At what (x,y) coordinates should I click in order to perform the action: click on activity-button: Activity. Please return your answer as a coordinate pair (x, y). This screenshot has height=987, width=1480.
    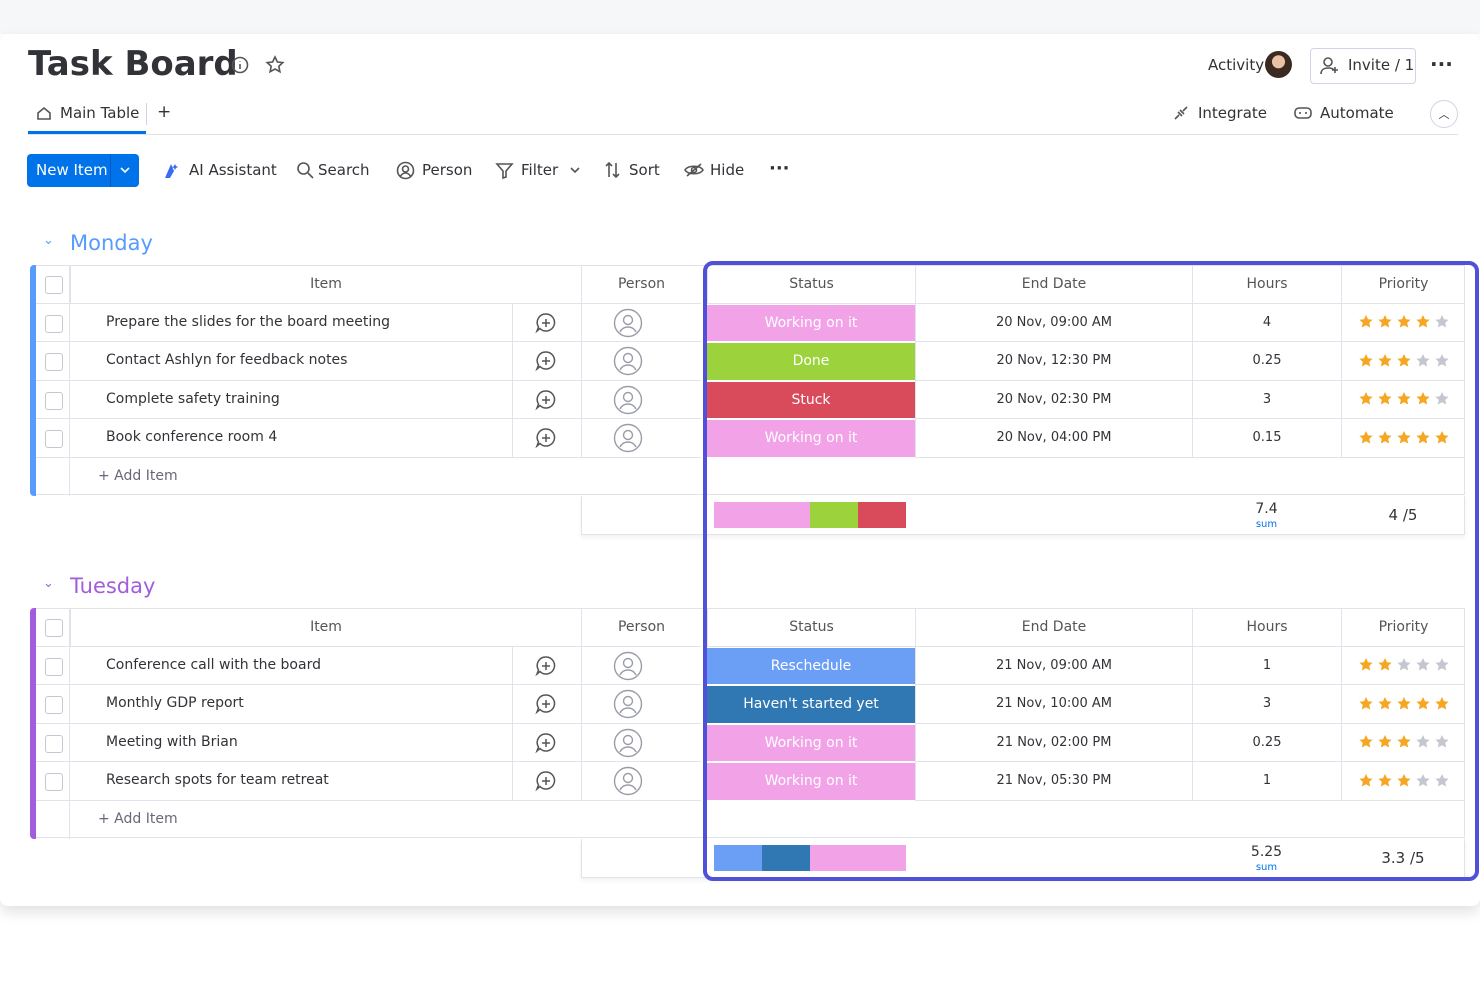
    Looking at the image, I should click on (1236, 65).